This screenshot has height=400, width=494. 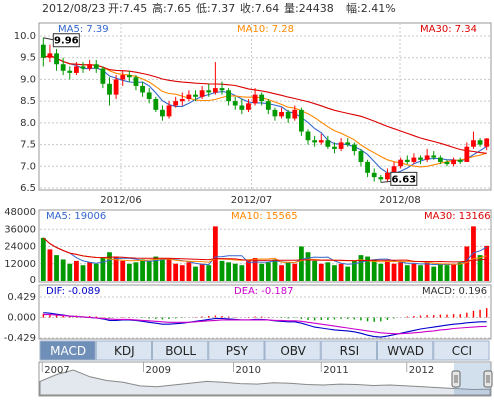 What do you see at coordinates (292, 350) in the screenshot?
I see `tab-obv: OBV` at bounding box center [292, 350].